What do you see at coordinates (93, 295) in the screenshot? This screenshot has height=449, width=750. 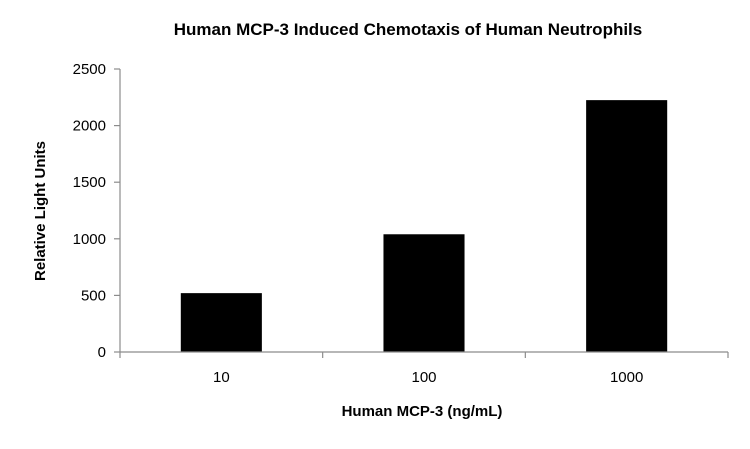 I see `y-tick-label: 500` at bounding box center [93, 295].